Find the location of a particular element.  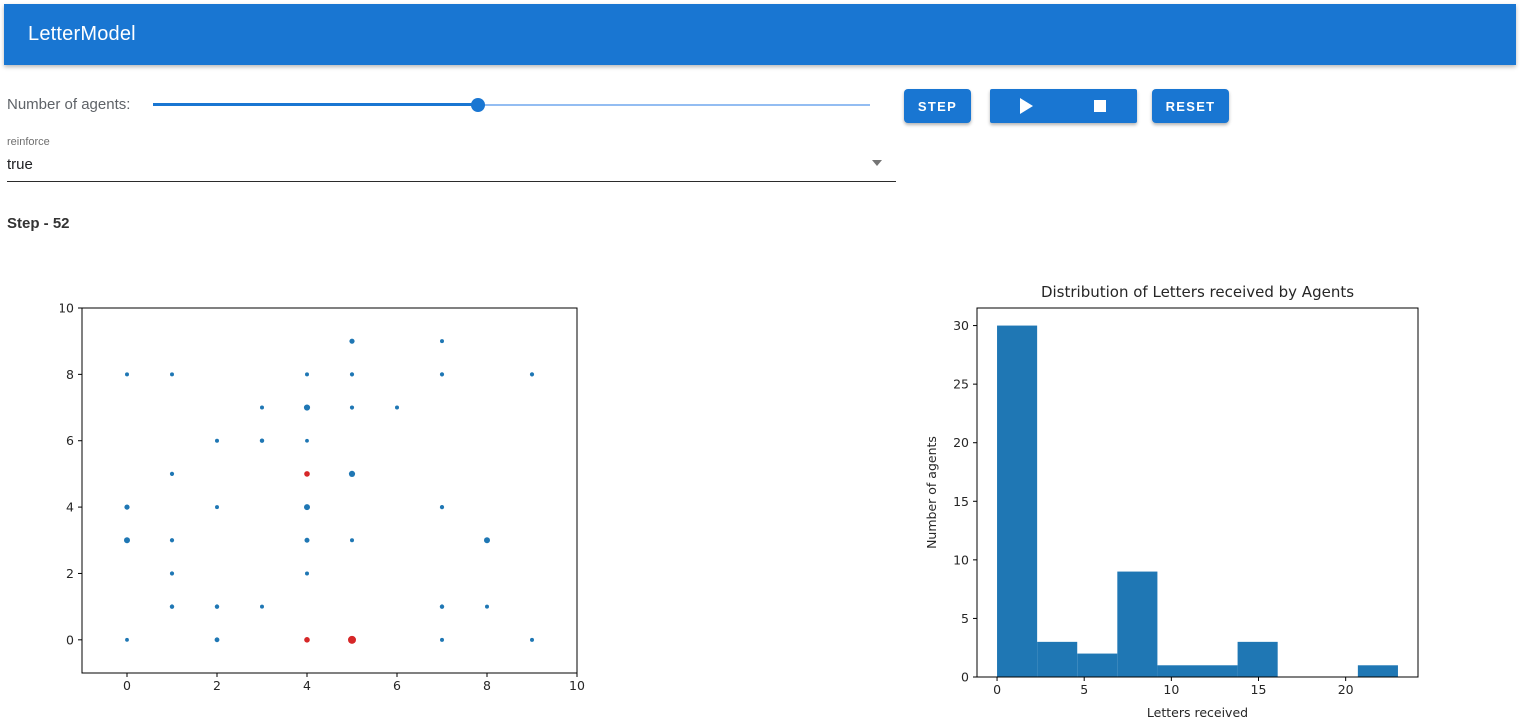

y-tick-label: 8 is located at coordinates (70, 374).